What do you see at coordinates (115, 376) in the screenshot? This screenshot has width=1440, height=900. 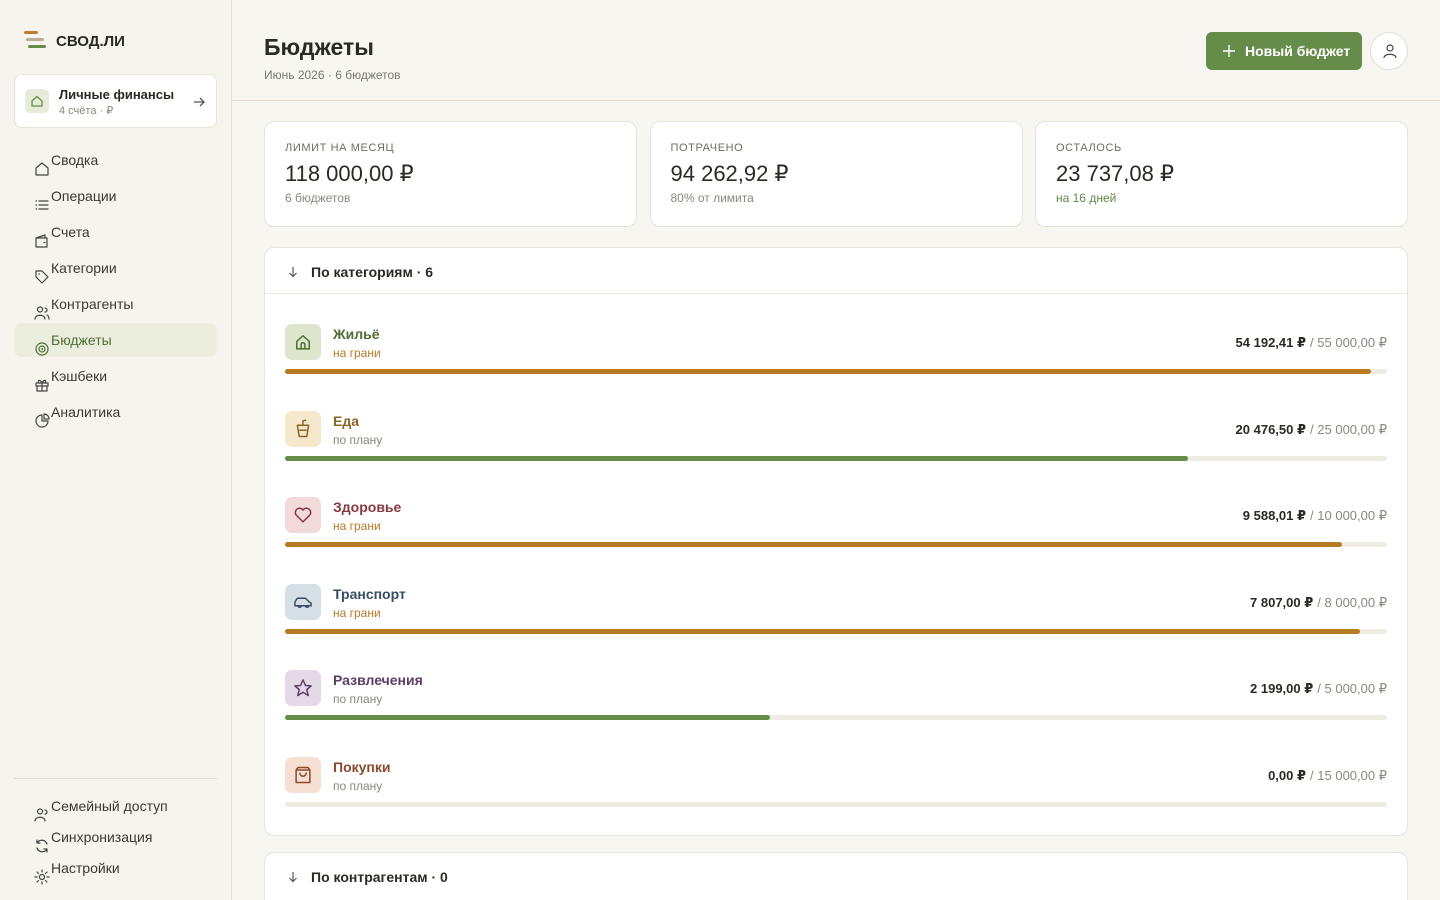 I see `nav-item: Кэшбеки` at bounding box center [115, 376].